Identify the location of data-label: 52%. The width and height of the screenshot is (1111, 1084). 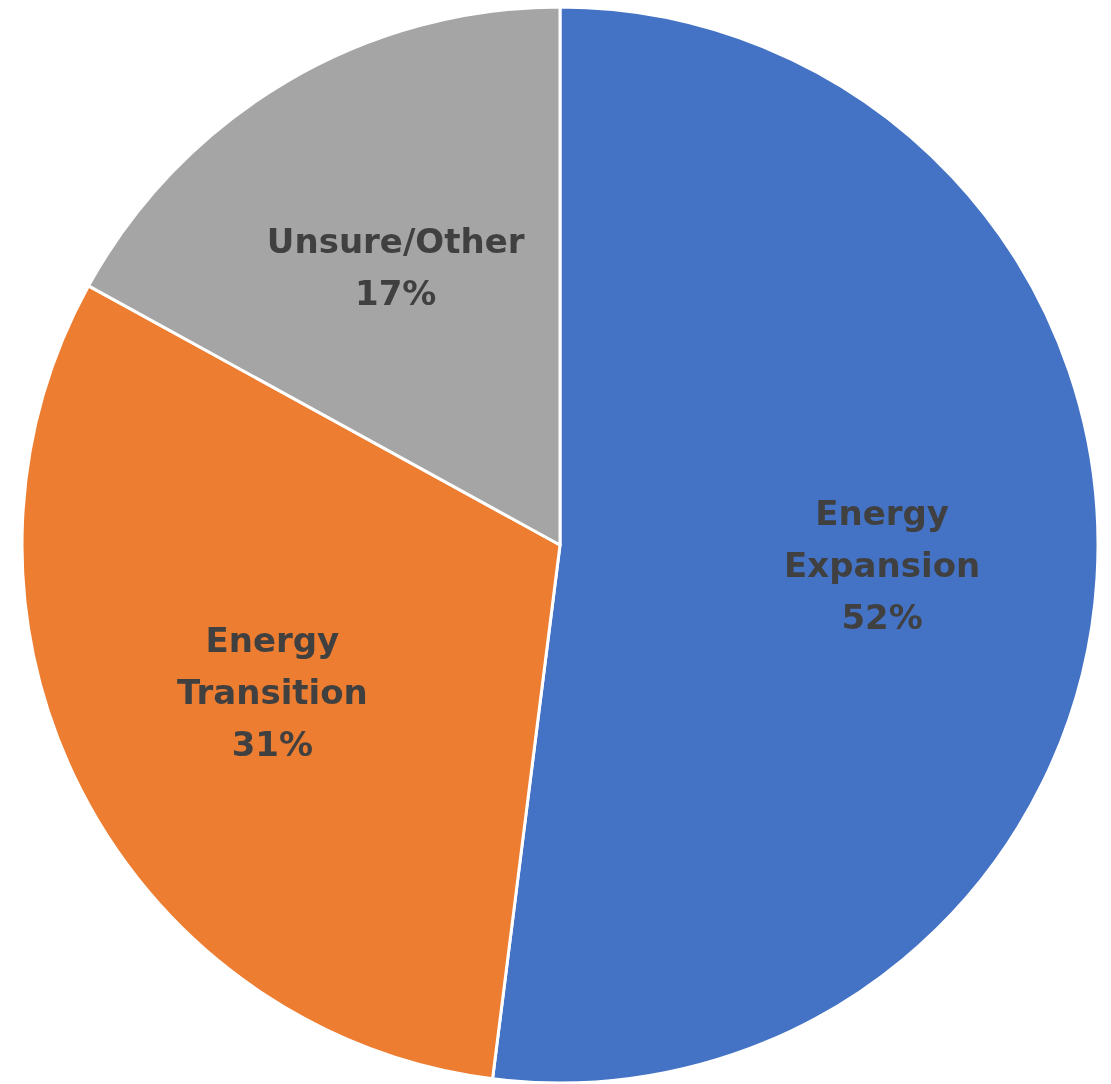
(882, 617).